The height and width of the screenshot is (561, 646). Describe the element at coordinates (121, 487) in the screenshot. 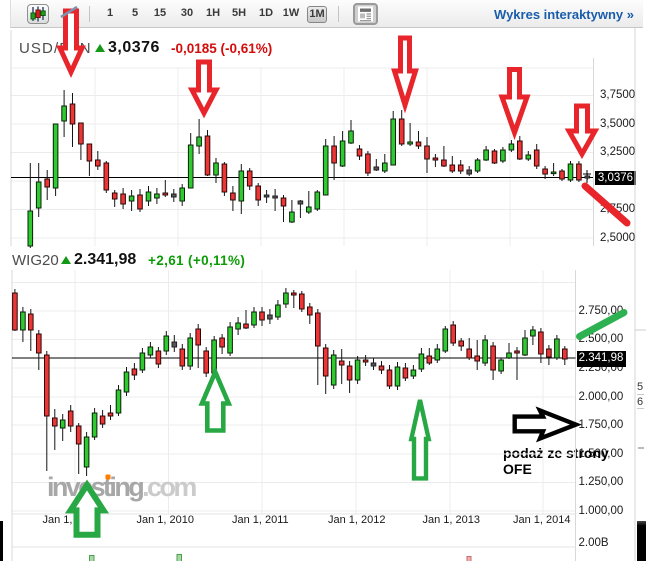

I see `svg-text: investing.com` at that location.